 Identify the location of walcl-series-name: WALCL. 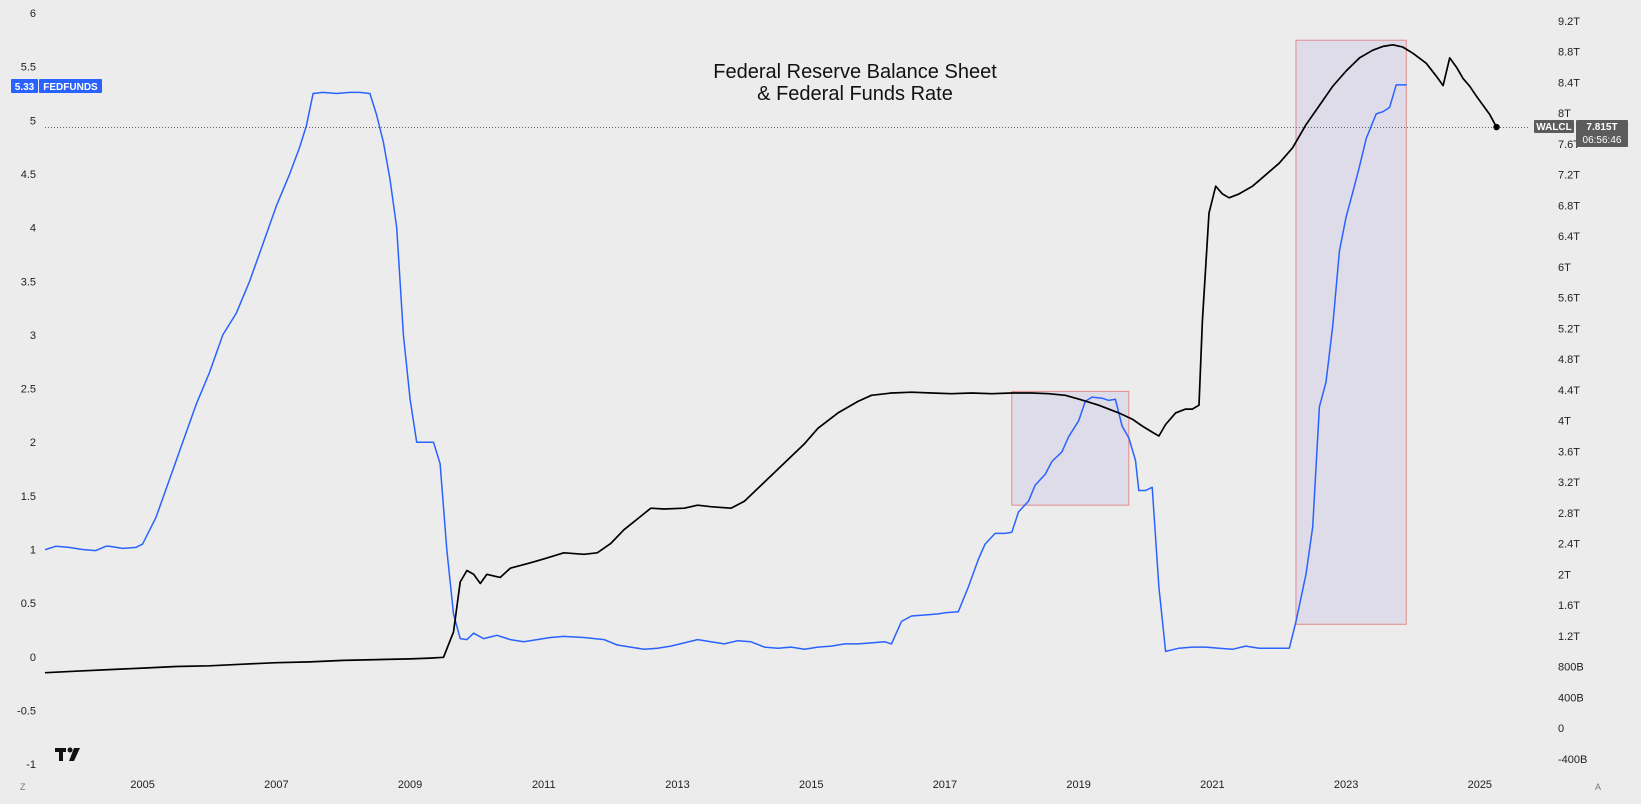
(1554, 127).